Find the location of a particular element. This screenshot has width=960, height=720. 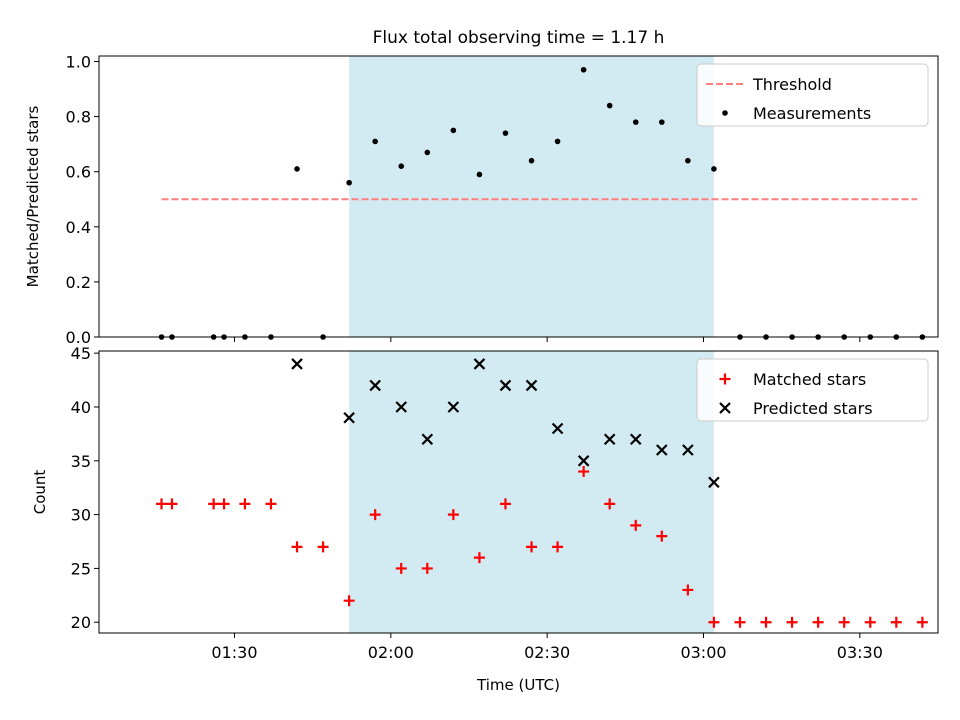

y-tick-label: 0.6 is located at coordinates (78, 172).